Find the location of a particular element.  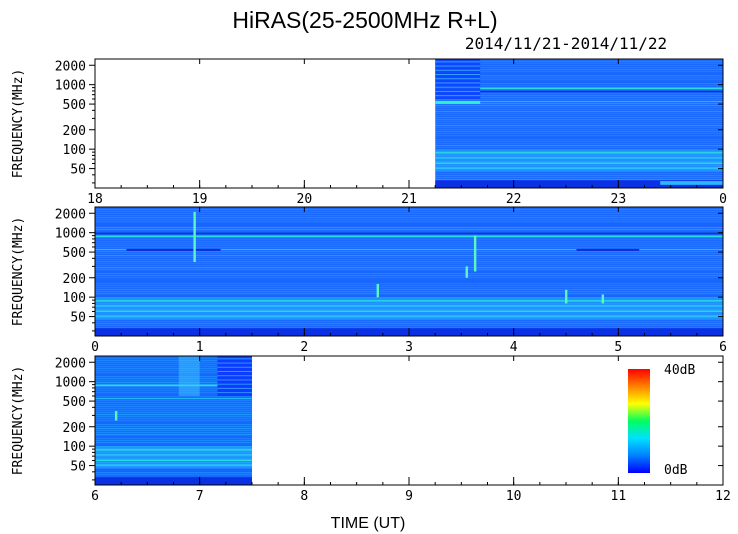

x-tick-label: 20 is located at coordinates (305, 199).